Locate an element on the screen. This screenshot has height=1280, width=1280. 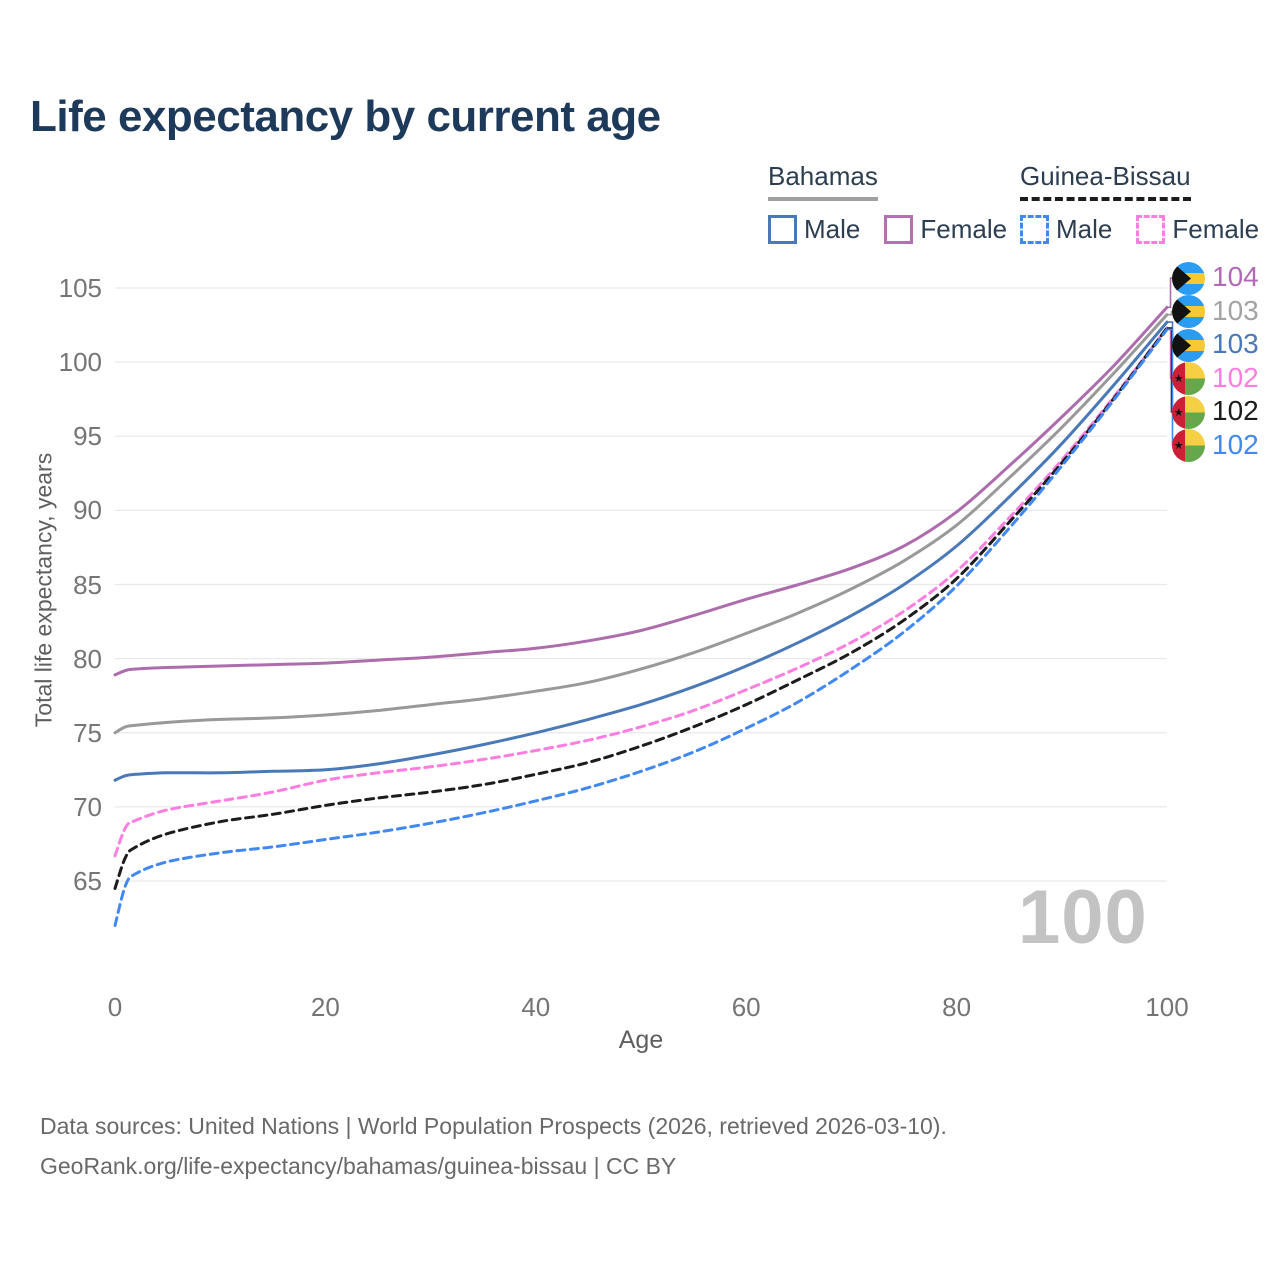
x-tick-label-100: 100 is located at coordinates (1167, 1007).